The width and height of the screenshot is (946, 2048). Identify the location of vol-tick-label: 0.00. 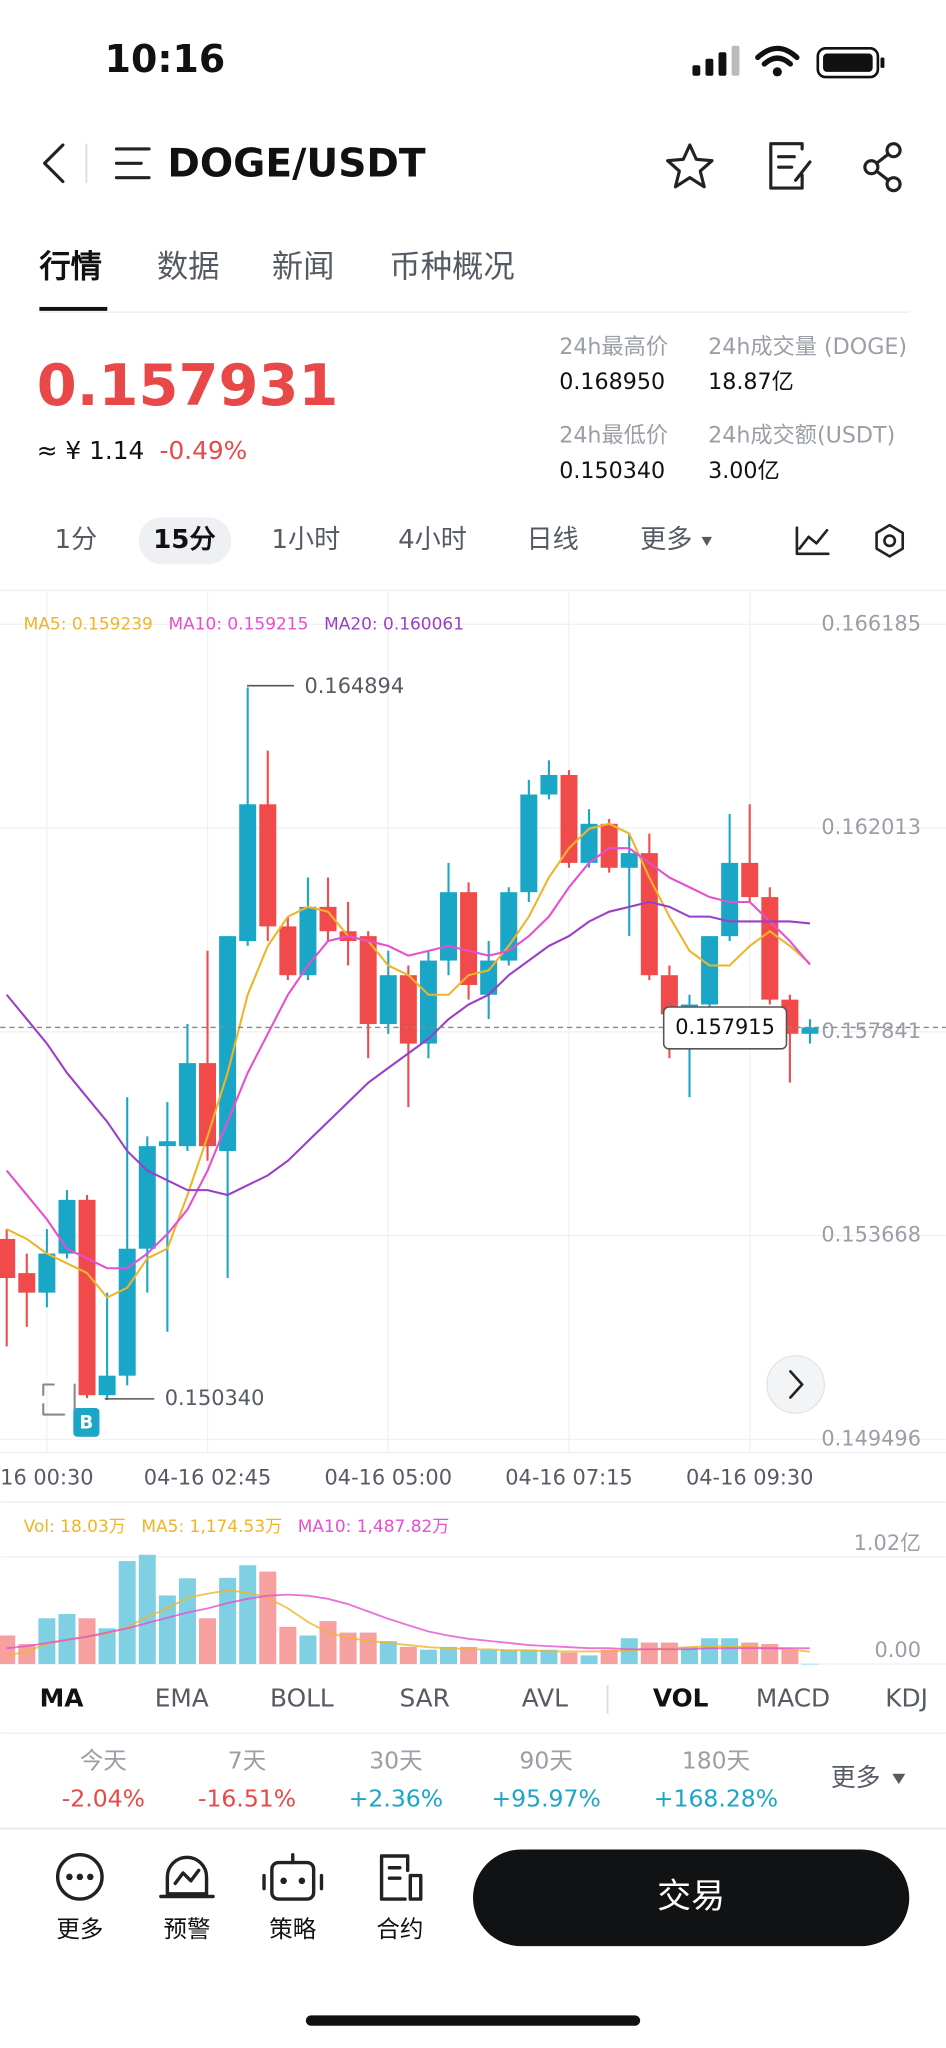
(898, 1650).